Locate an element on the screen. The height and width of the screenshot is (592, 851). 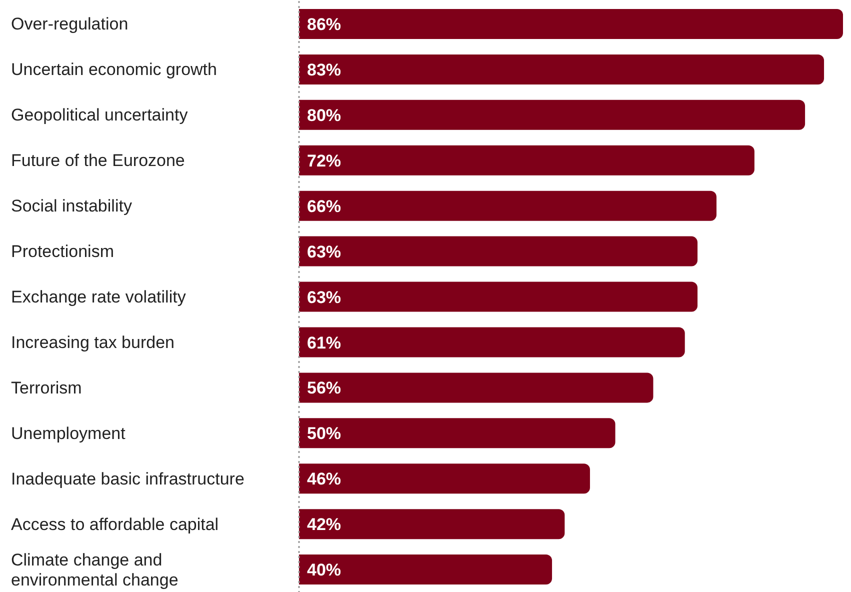
data-label: 86% is located at coordinates (324, 24).